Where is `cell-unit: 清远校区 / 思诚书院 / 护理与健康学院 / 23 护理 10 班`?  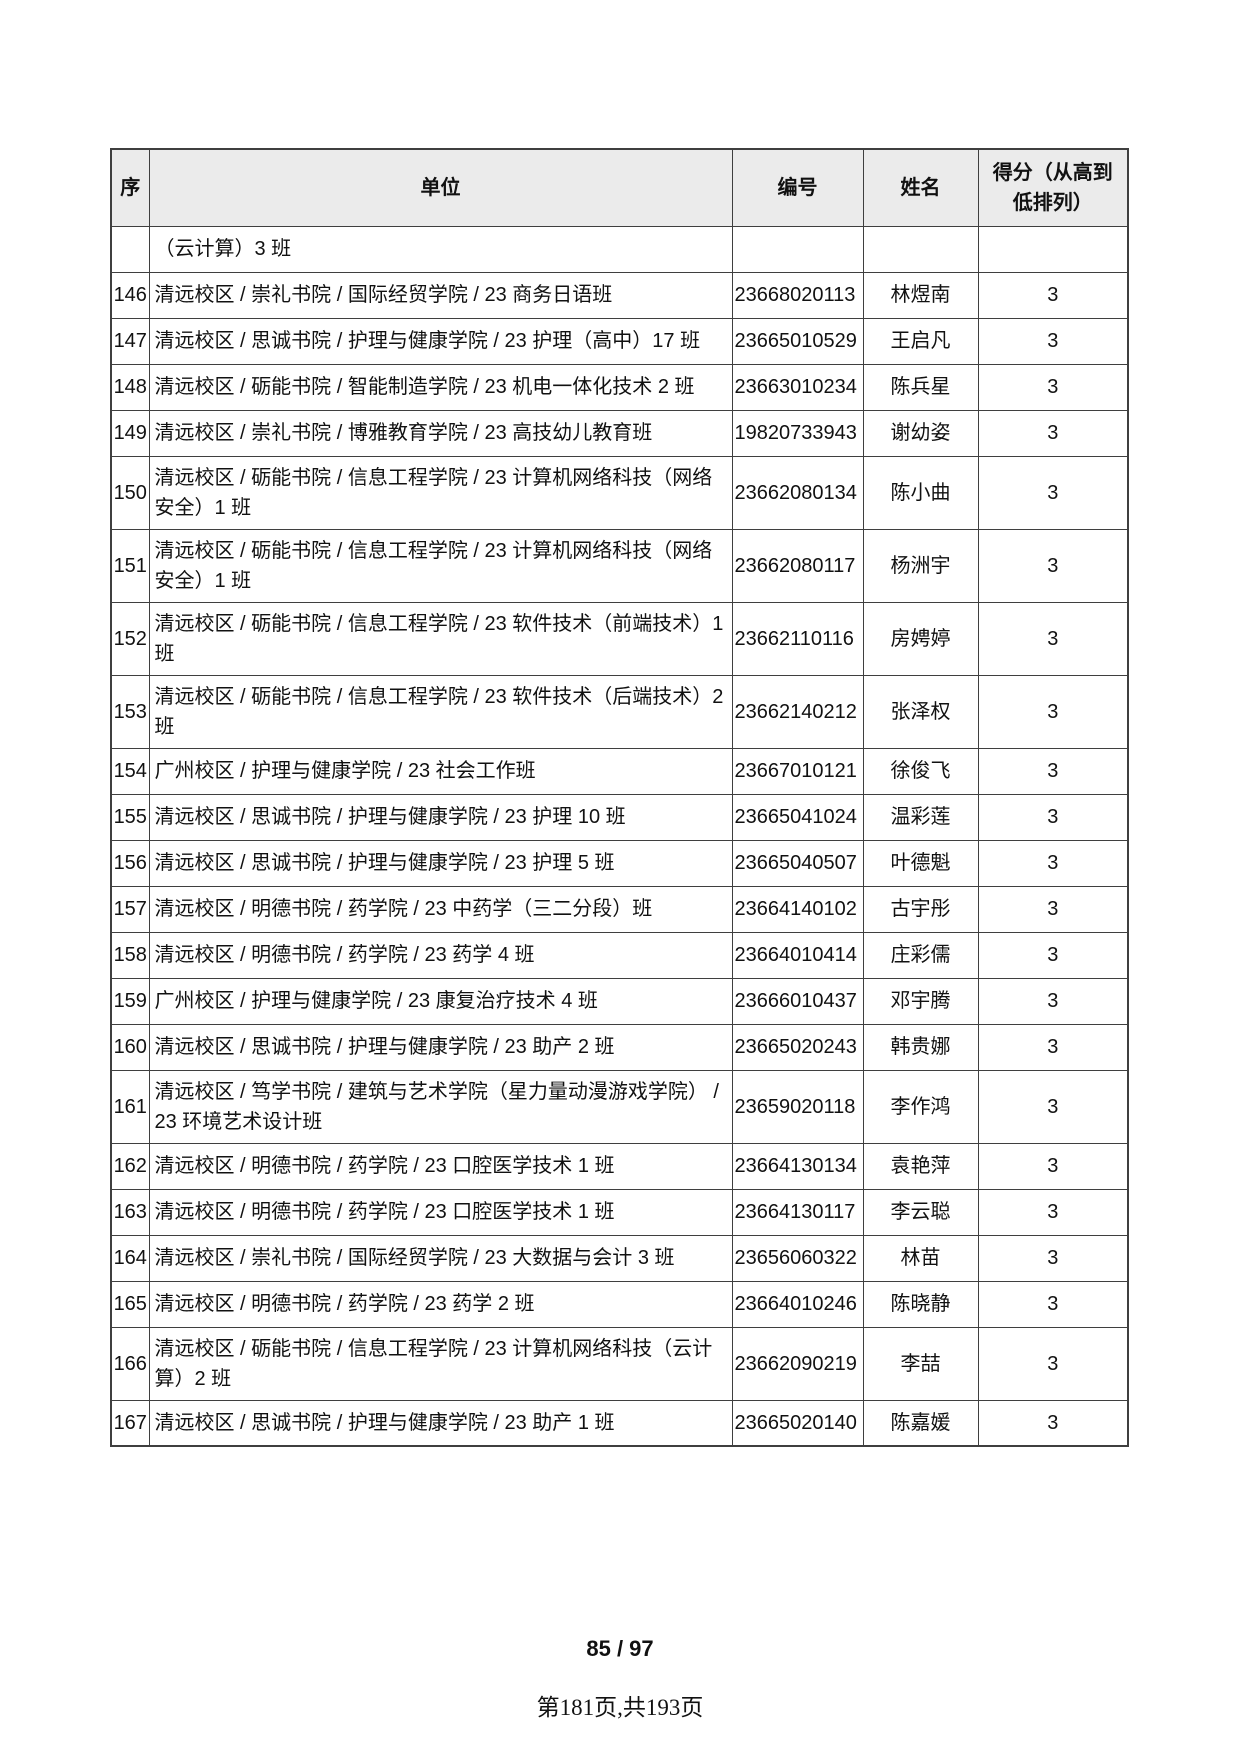 cell-unit: 清远校区 / 思诚书院 / 护理与健康学院 / 23 护理 10 班 is located at coordinates (440, 817).